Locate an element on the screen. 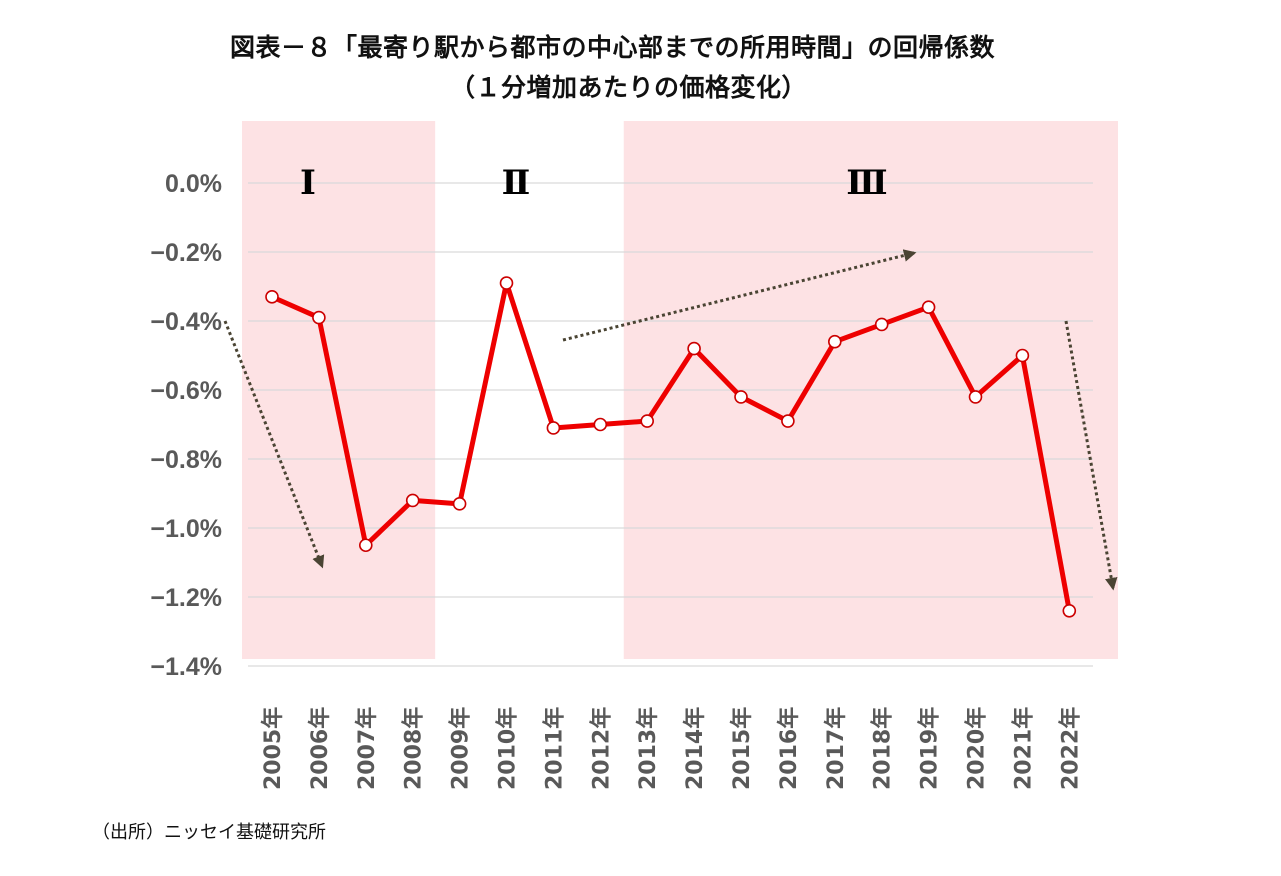 The width and height of the screenshot is (1281, 876). x-tick-label: 2014年 is located at coordinates (695, 748).